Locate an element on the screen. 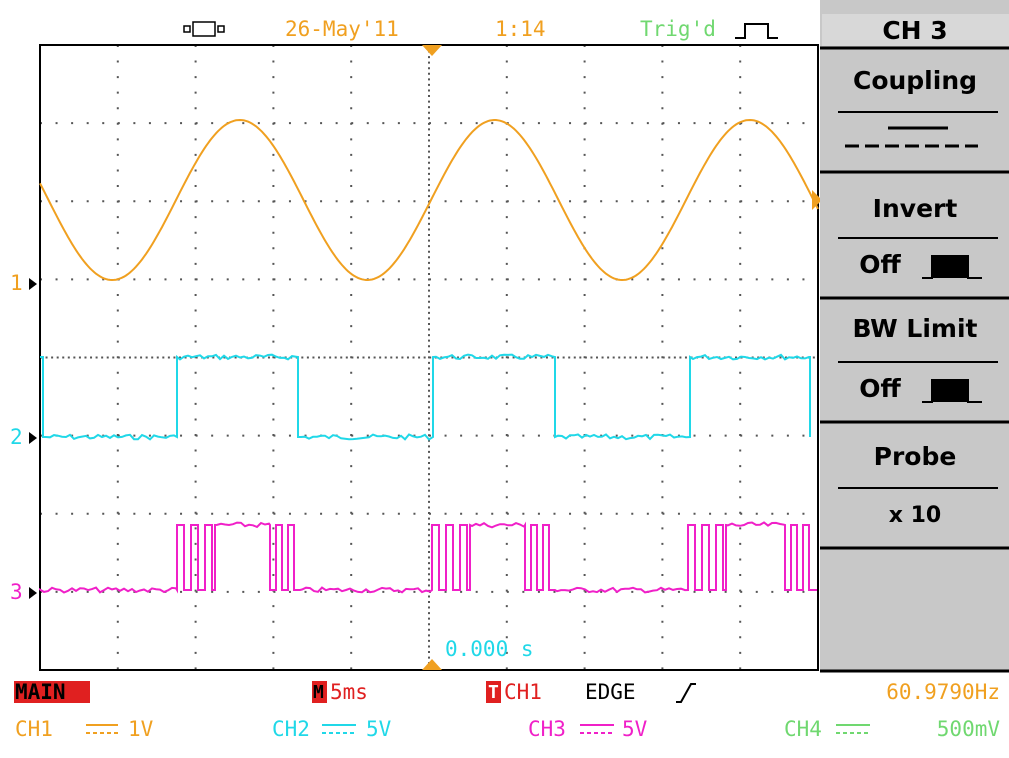  channel-marker: 1 is located at coordinates (16, 283).